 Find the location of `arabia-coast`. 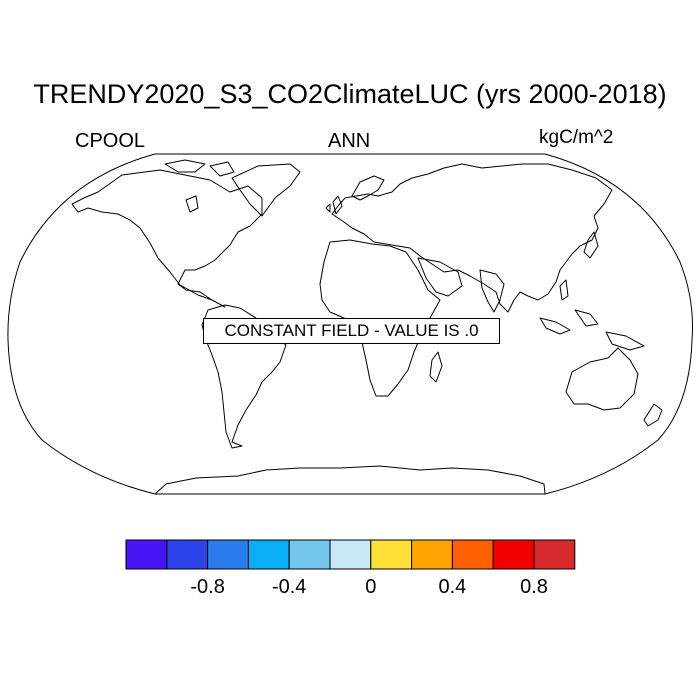

arabia-coast is located at coordinates (440, 277).